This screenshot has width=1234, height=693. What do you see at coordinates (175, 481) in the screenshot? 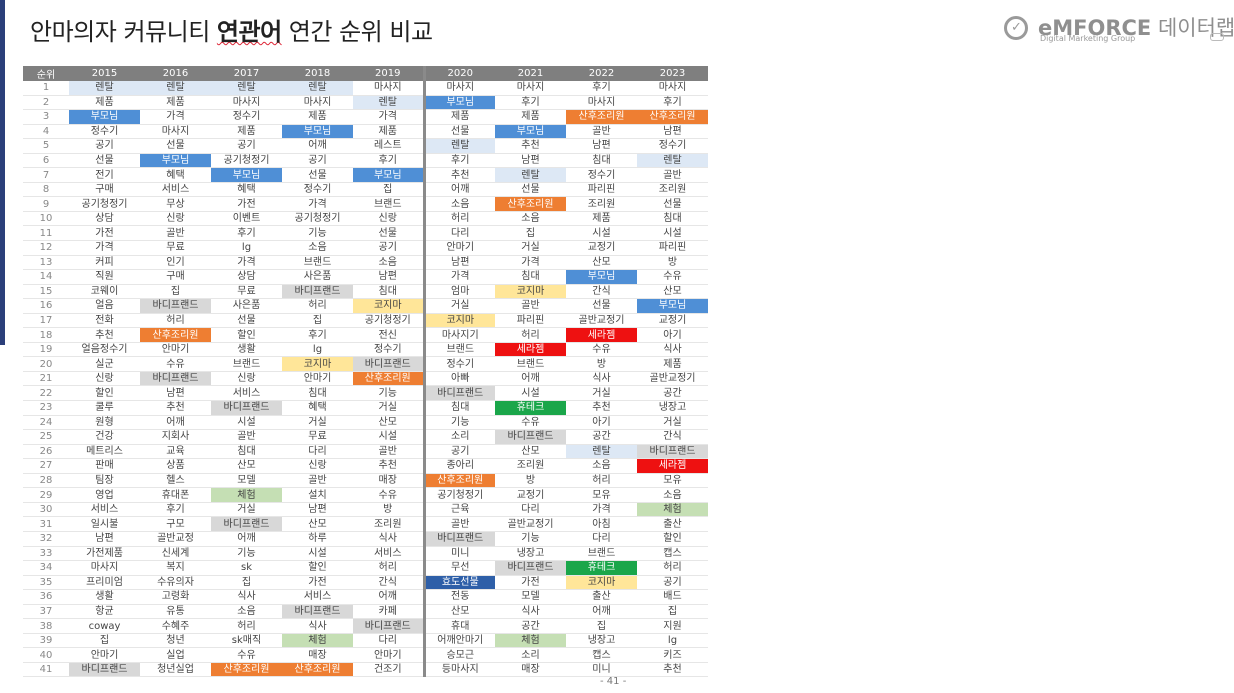
I see `keyword-cell: 헬스` at bounding box center [175, 481].